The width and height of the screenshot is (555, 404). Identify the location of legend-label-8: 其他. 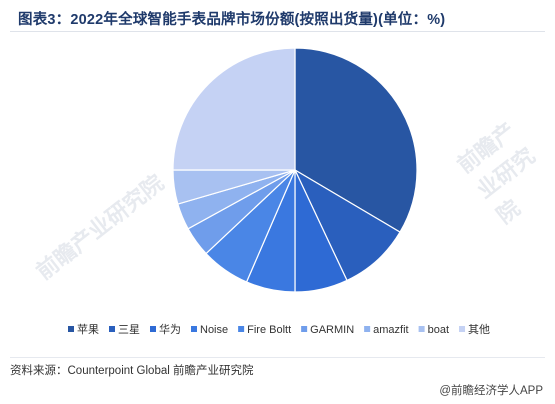
(479, 329).